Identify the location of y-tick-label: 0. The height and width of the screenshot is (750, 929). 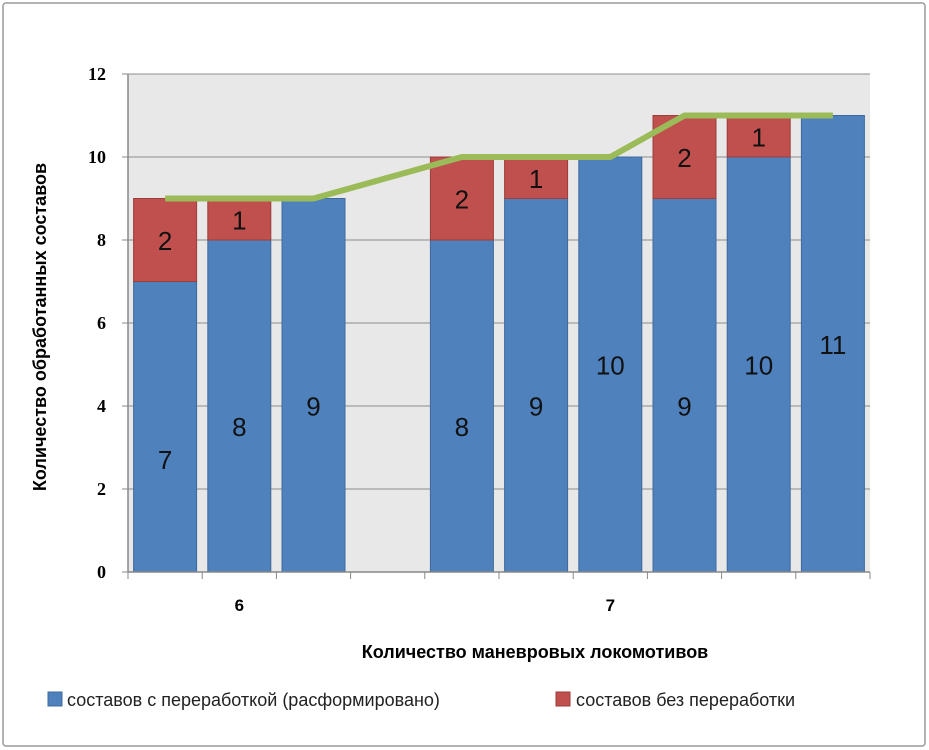
(101, 572).